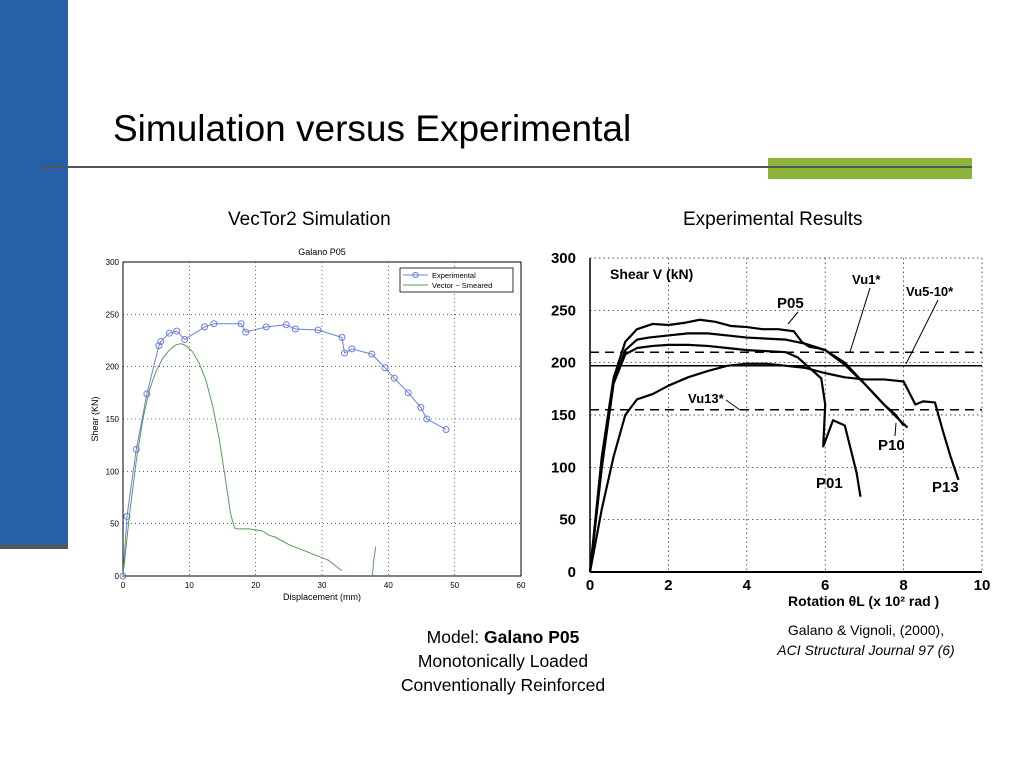 The image size is (1024, 768). I want to click on curve-p05, so click(746, 445).